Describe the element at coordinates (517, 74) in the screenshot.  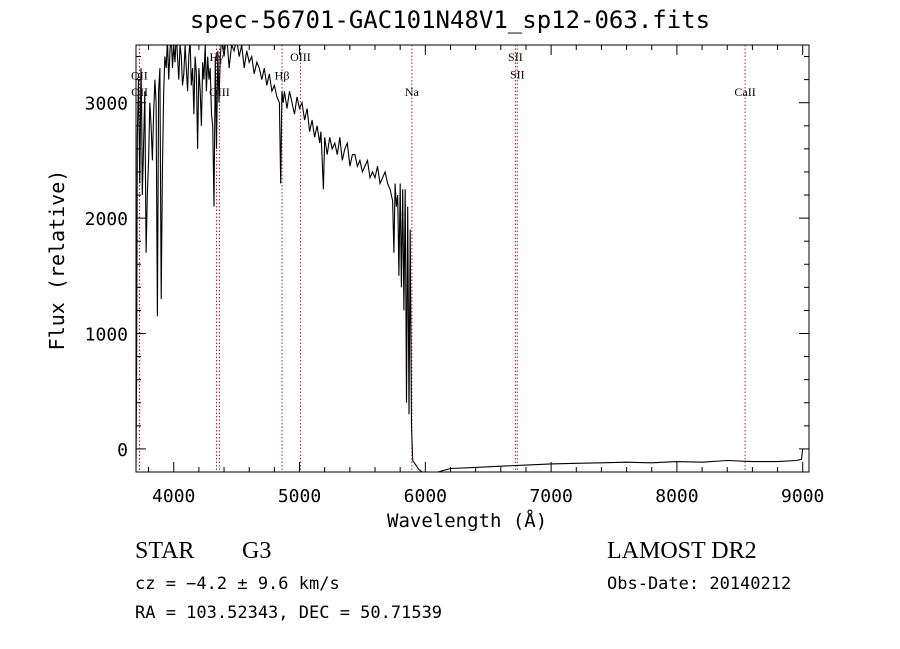
I see `marker-label-8: SII` at that location.